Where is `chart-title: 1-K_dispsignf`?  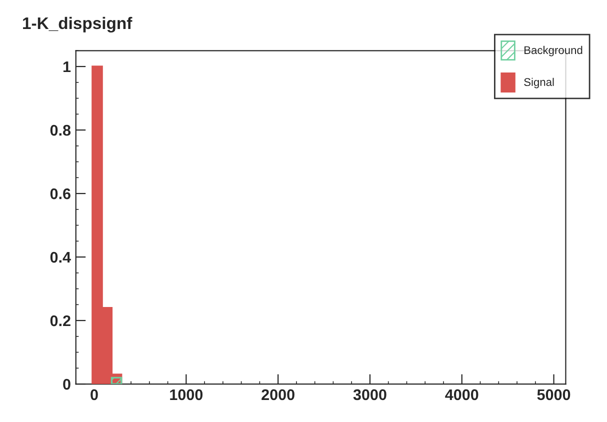 chart-title: 1-K_dispsignf is located at coordinates (77, 24).